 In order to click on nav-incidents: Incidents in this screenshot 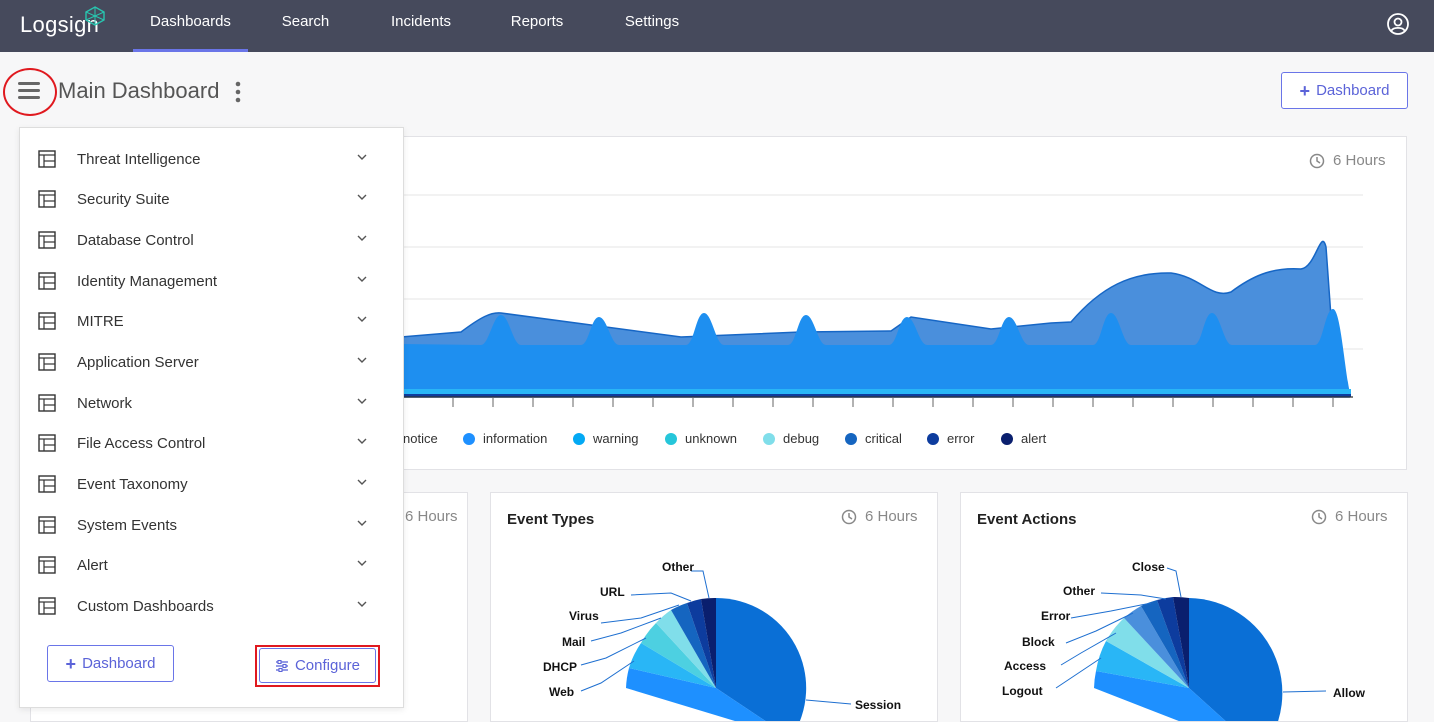, I will do `click(421, 21)`.